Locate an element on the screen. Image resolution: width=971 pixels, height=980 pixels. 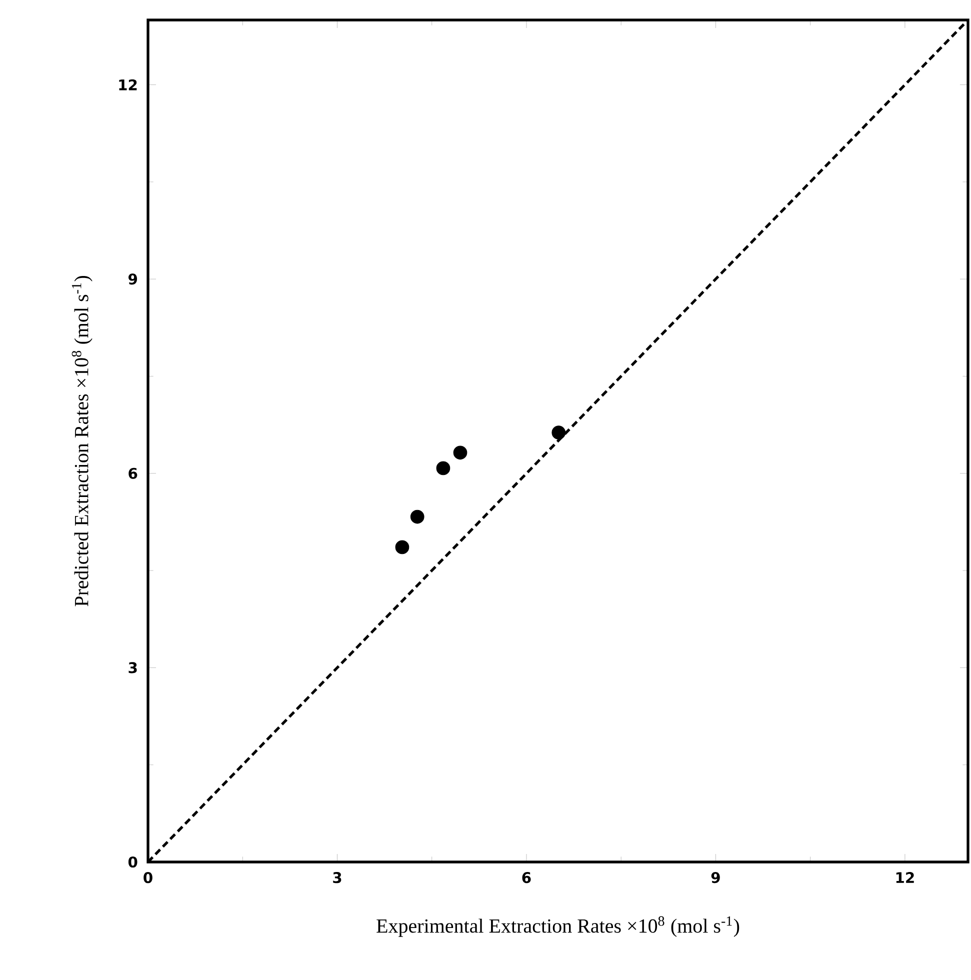
y-axis-title: Predicted Extraction Rates ×10$^{8}$ (mol s$^{-1}$) is located at coordinates (82, 441).